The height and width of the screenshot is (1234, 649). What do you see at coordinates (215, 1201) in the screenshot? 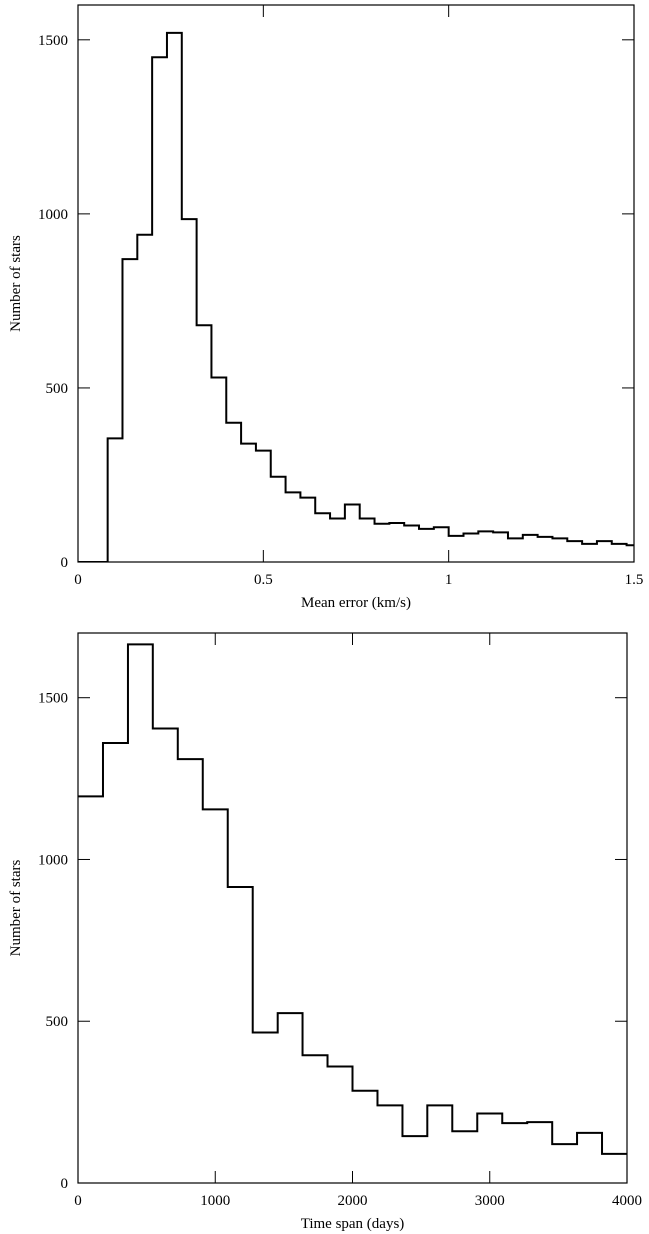
I see `x-tick-label: 1000` at bounding box center [215, 1201].